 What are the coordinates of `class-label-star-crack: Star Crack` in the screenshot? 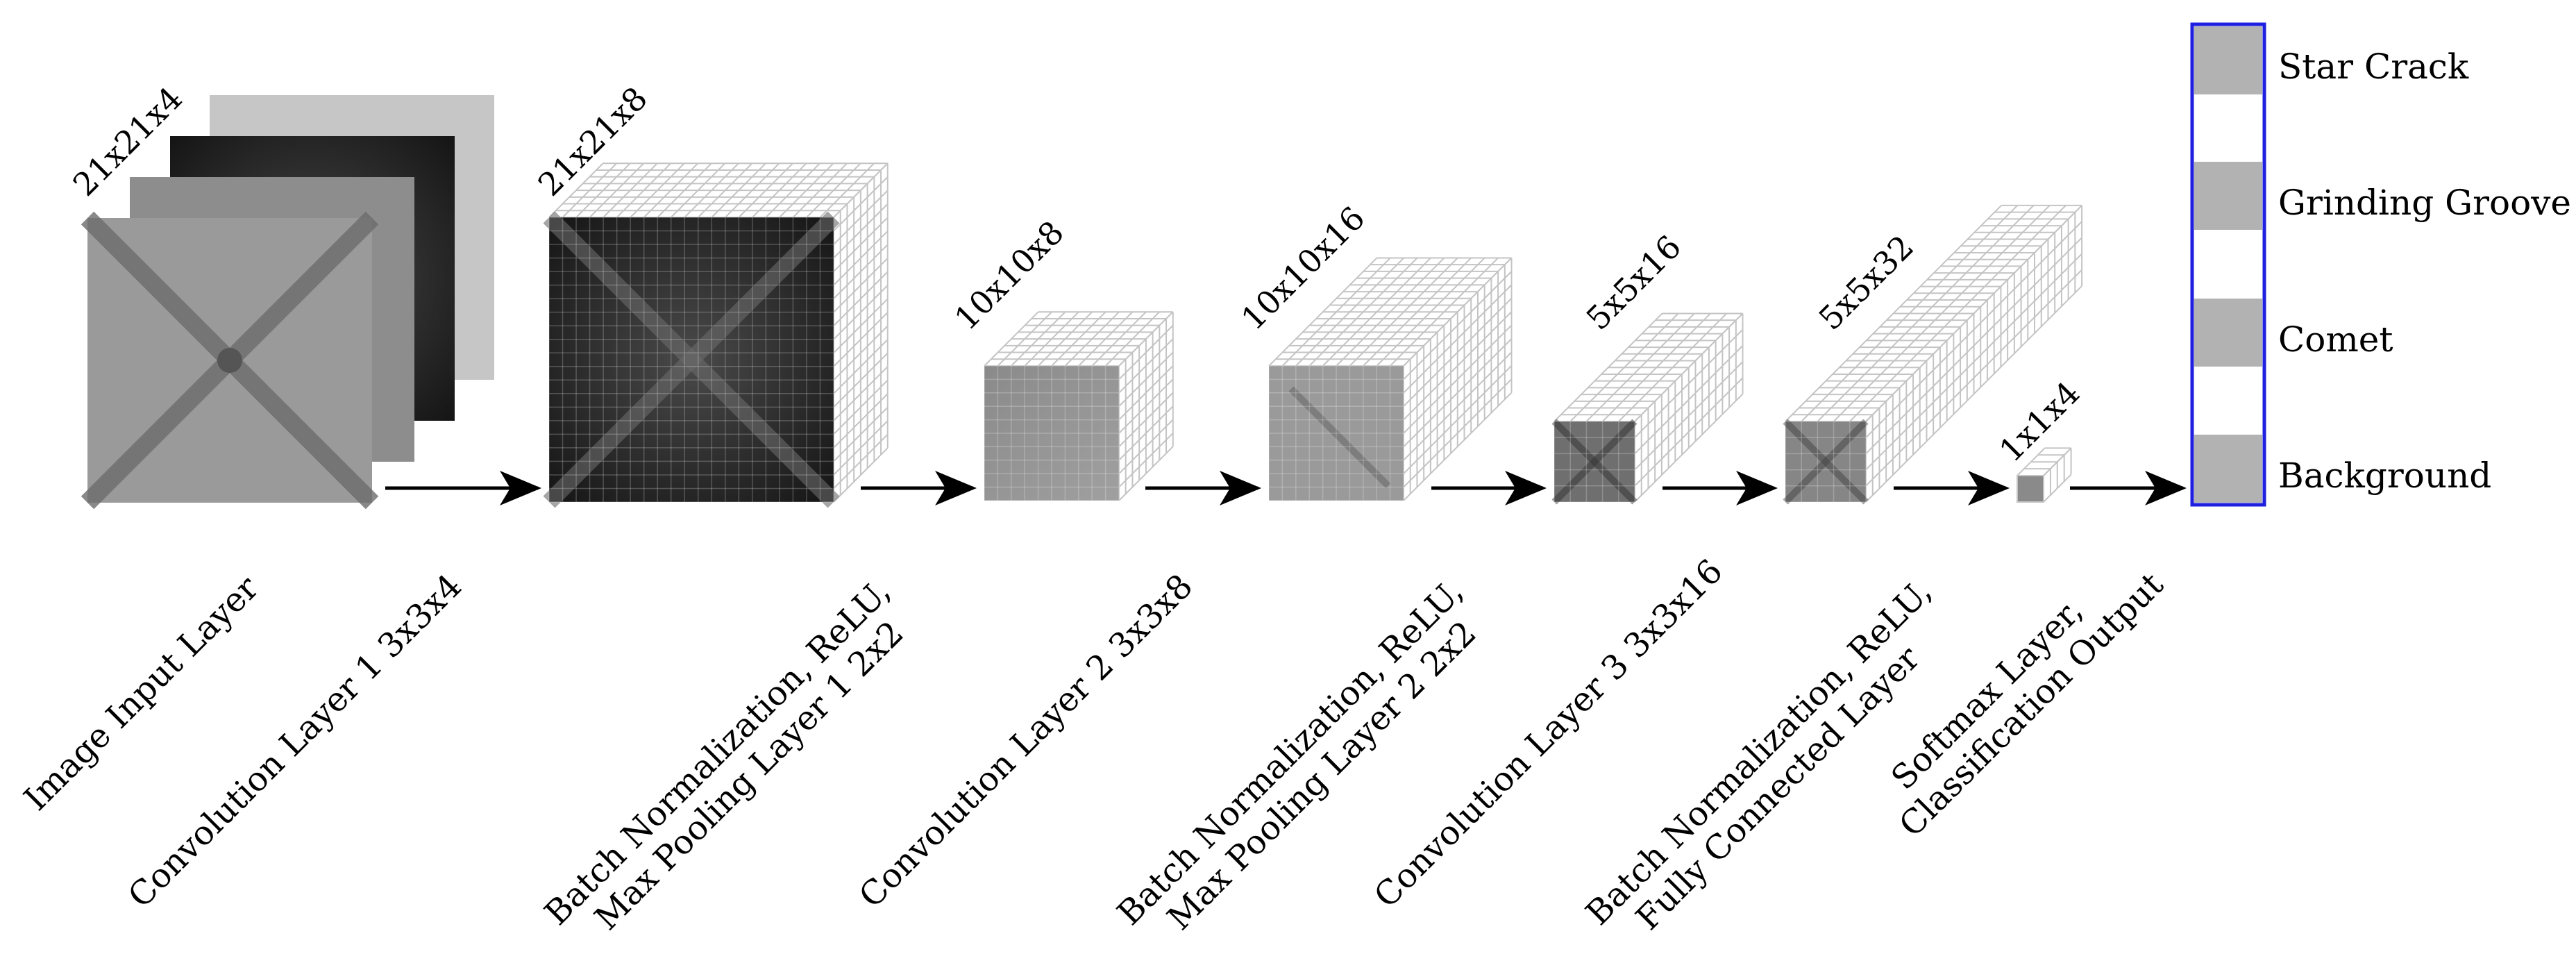 It's located at (2373, 67).